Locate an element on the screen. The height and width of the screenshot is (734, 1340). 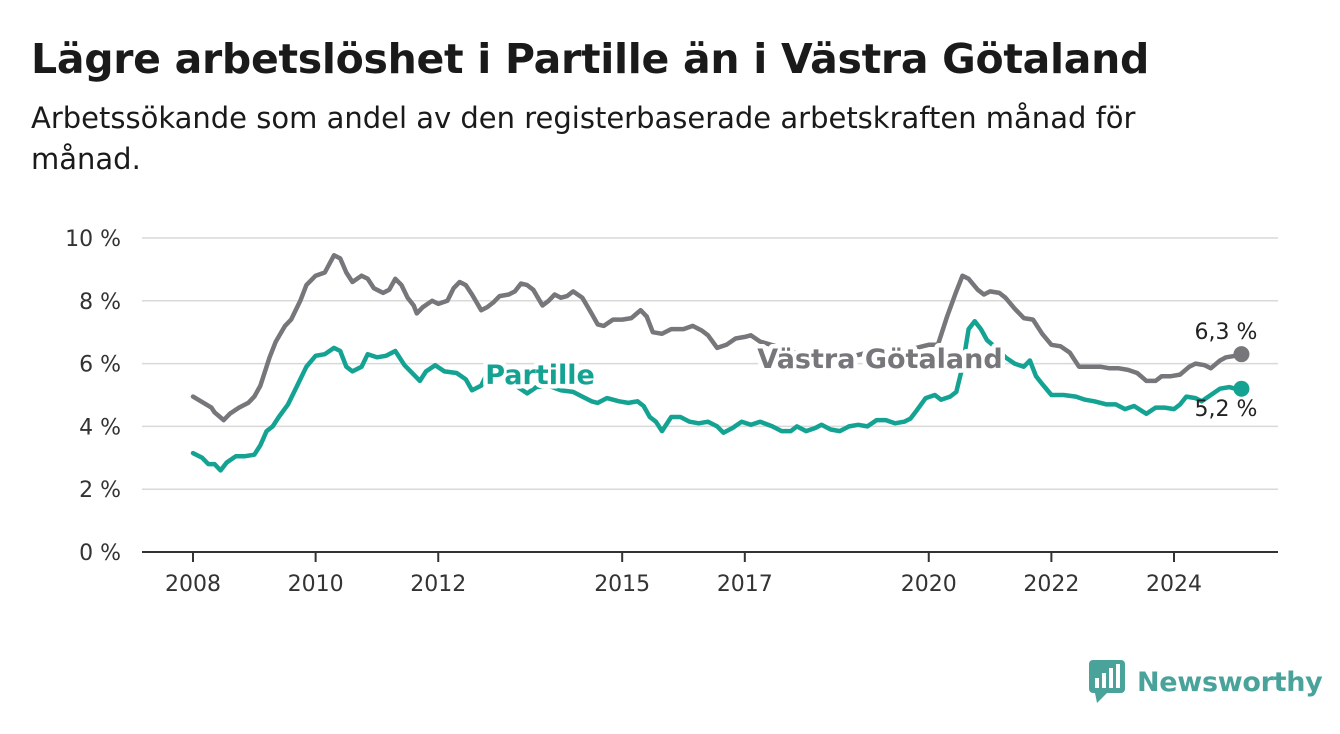
y-tick-label: 8 % is located at coordinates (100, 302).